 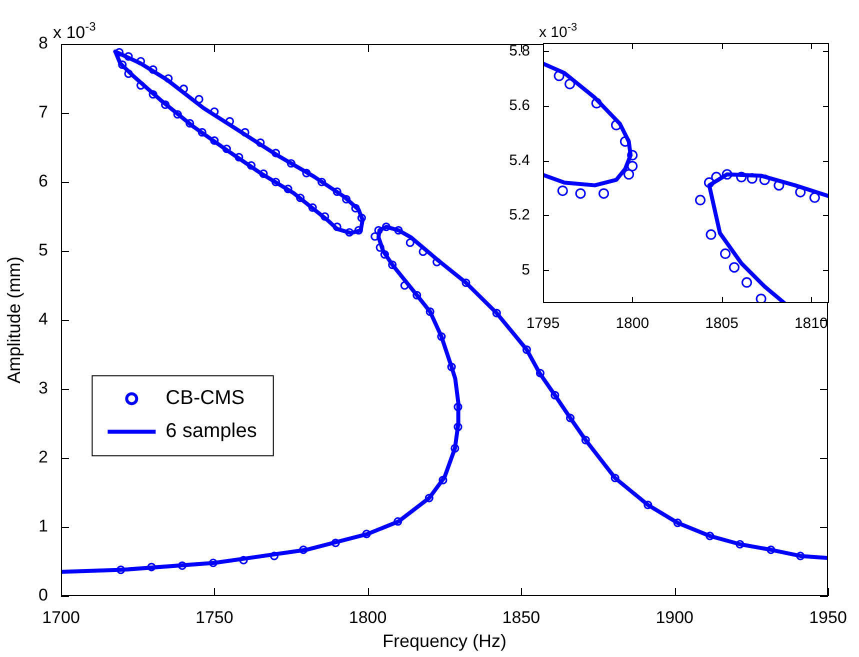 What do you see at coordinates (519, 160) in the screenshot?
I see `y-tick-label: 5.4` at bounding box center [519, 160].